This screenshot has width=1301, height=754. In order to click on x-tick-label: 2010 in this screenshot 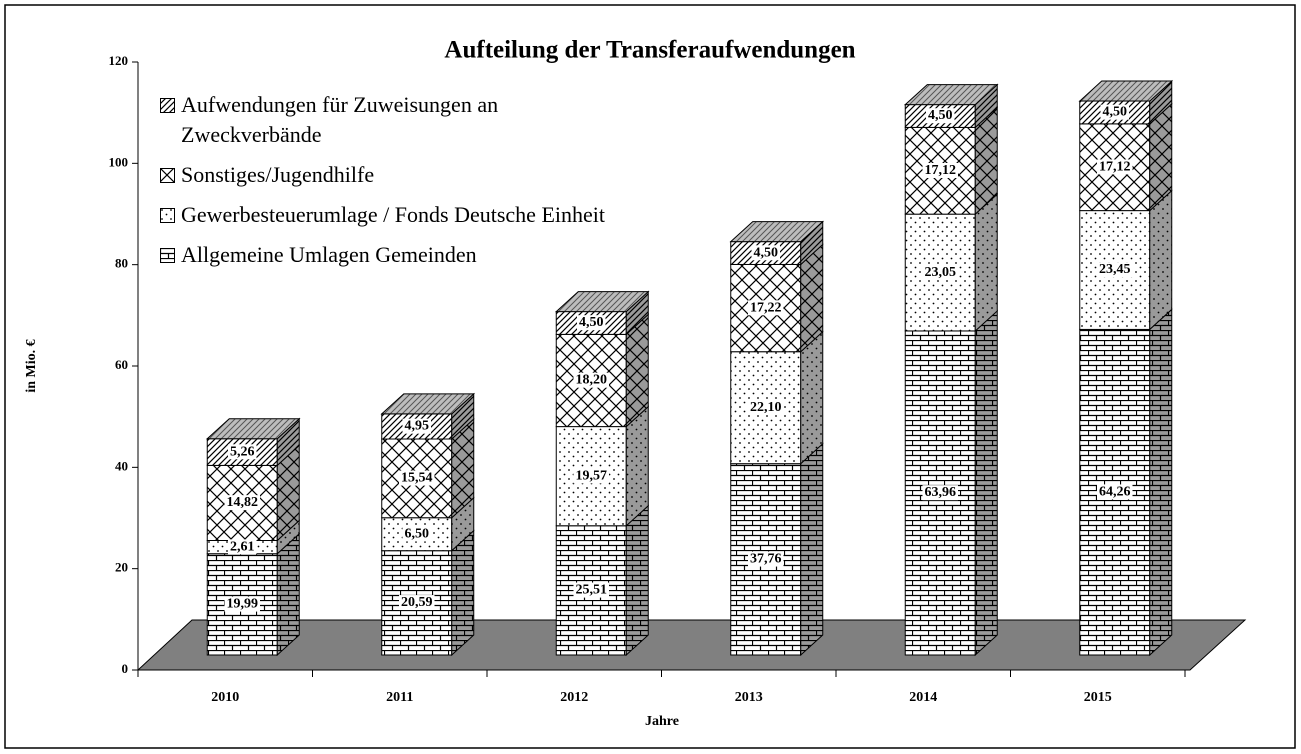, I will do `click(225, 697)`.